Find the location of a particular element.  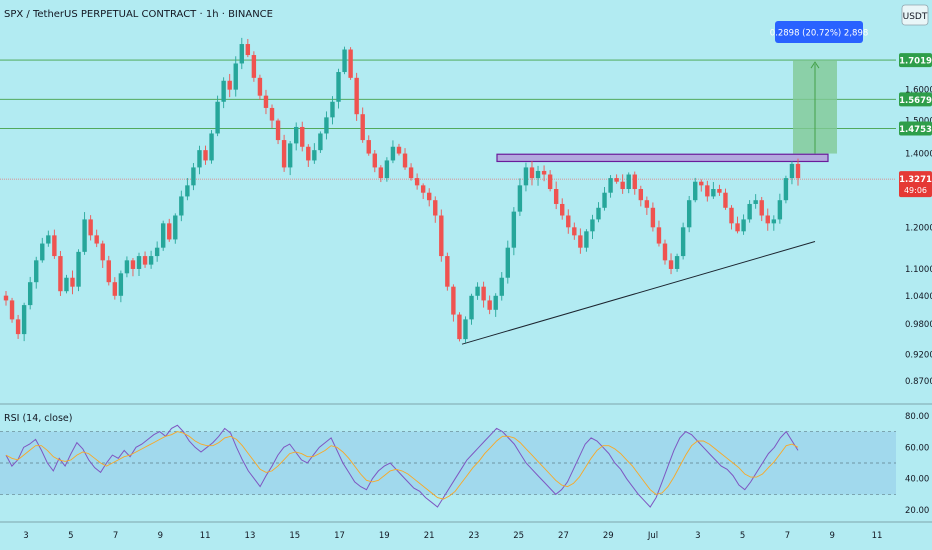

time-tick: Jul is located at coordinates (652, 536).